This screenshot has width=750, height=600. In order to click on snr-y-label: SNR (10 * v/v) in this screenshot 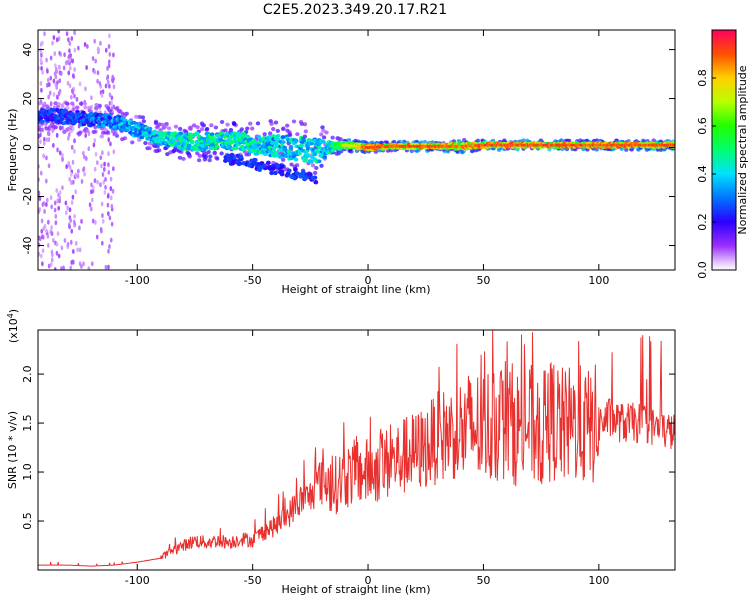, I will do `click(12, 450)`.